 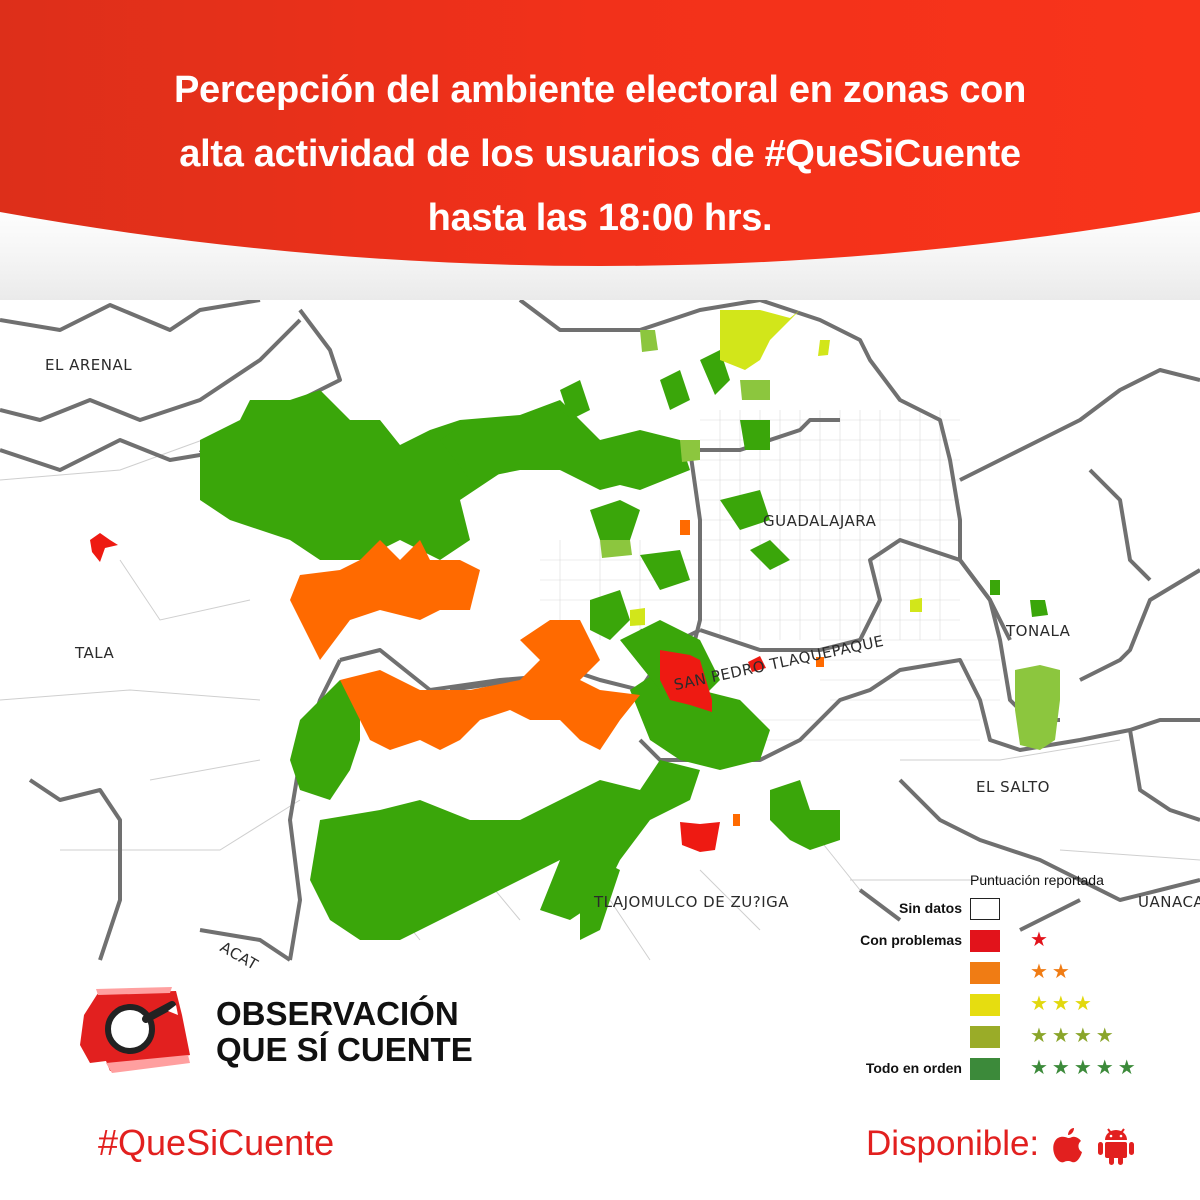 What do you see at coordinates (1063, 1003) in the screenshot?
I see `star-icon: ★★★` at bounding box center [1063, 1003].